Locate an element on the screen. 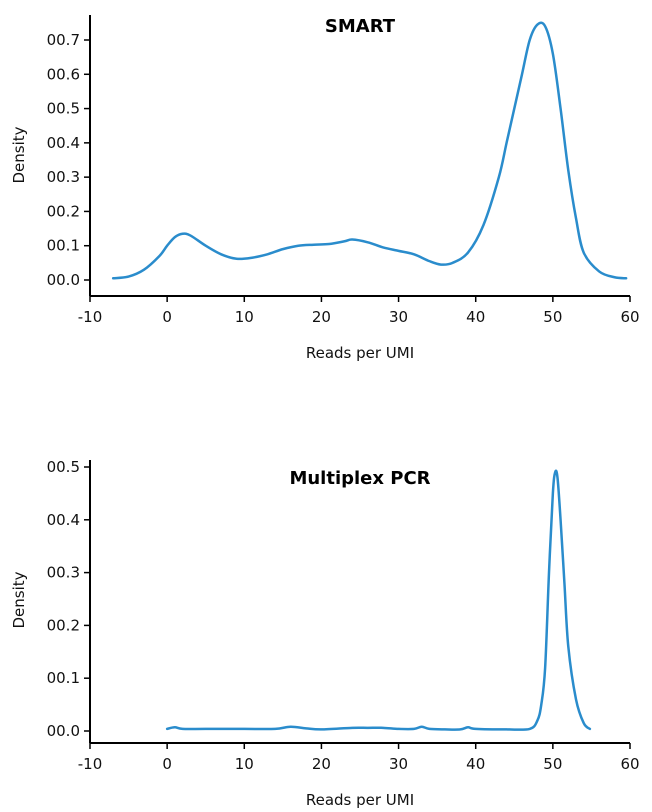  y-tick-label: 00.6 is located at coordinates (63, 74).